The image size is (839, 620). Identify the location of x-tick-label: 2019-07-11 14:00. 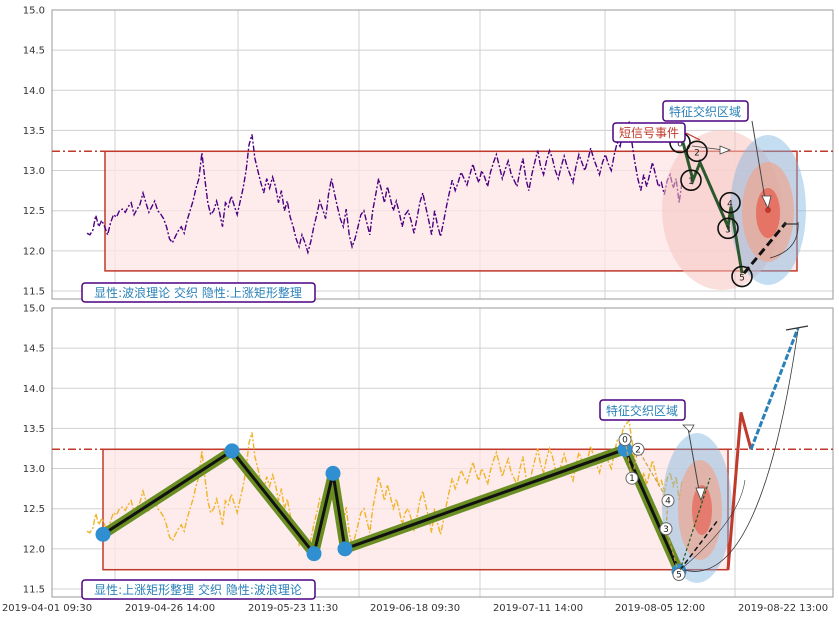
(538, 608).